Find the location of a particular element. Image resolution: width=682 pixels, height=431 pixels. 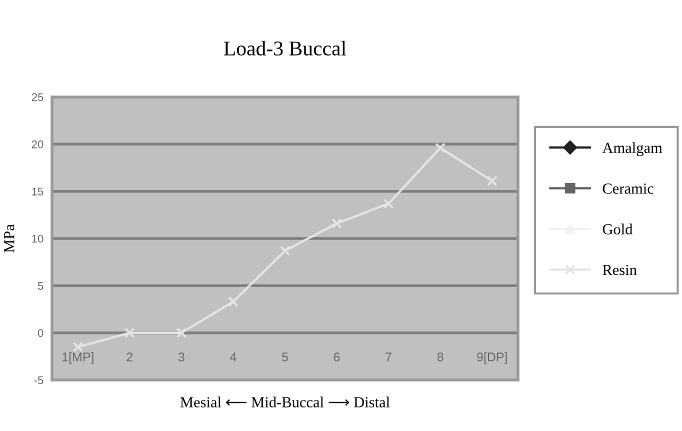

x-tick-label: 7 is located at coordinates (389, 357).